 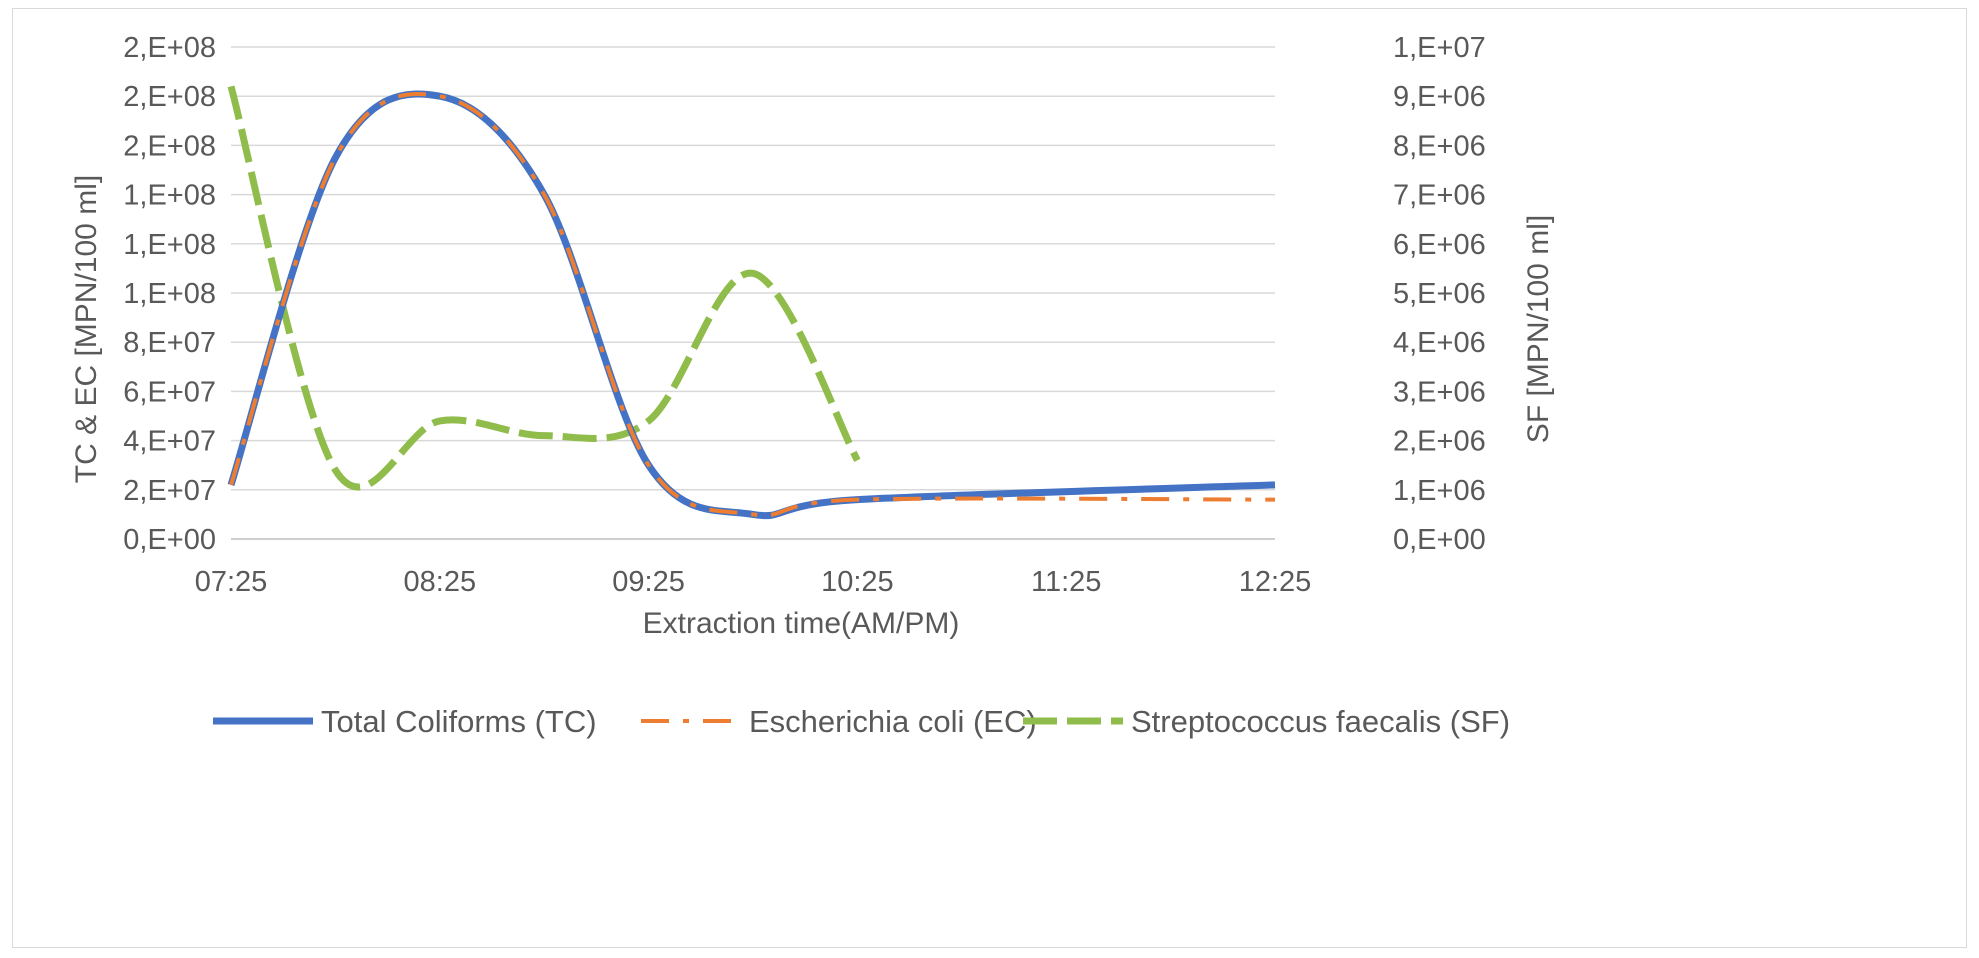 I want to click on right-tick-label: 0,E+00, so click(x=1439, y=540).